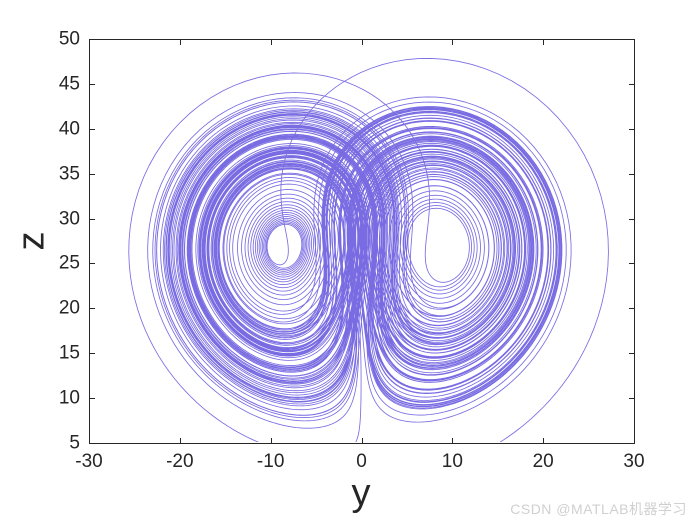 This screenshot has height=525, width=700. I want to click on watermark-text: CSDN @MATLAB机器学习, so click(598, 509).